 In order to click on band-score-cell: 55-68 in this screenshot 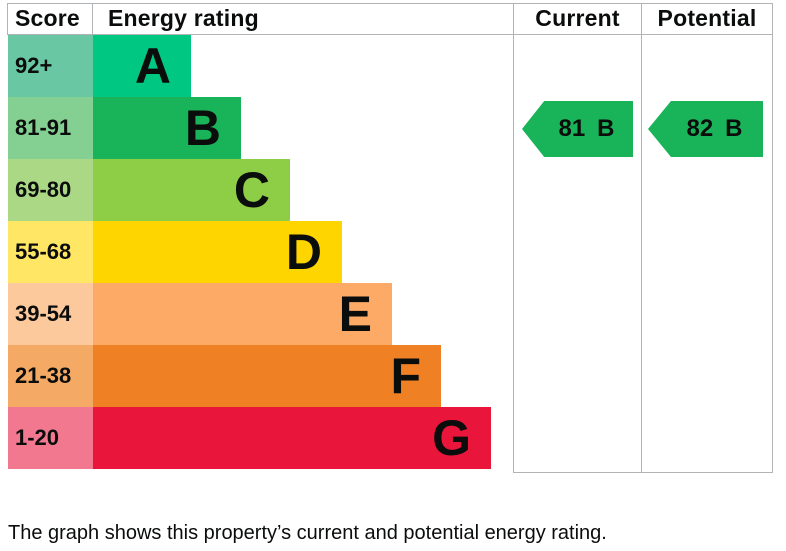, I will do `click(50, 252)`.